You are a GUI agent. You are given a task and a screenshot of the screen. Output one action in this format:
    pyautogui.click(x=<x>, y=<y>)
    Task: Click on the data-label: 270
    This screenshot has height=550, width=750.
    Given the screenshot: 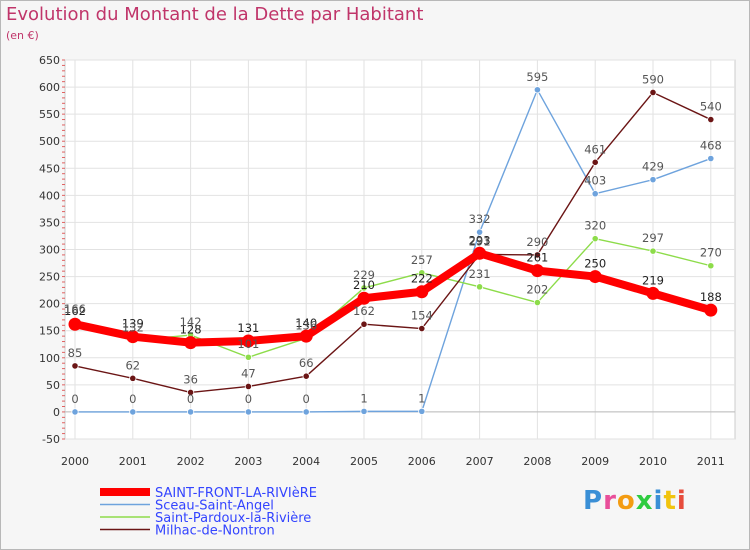 What is the action you would take?
    pyautogui.click(x=711, y=253)
    